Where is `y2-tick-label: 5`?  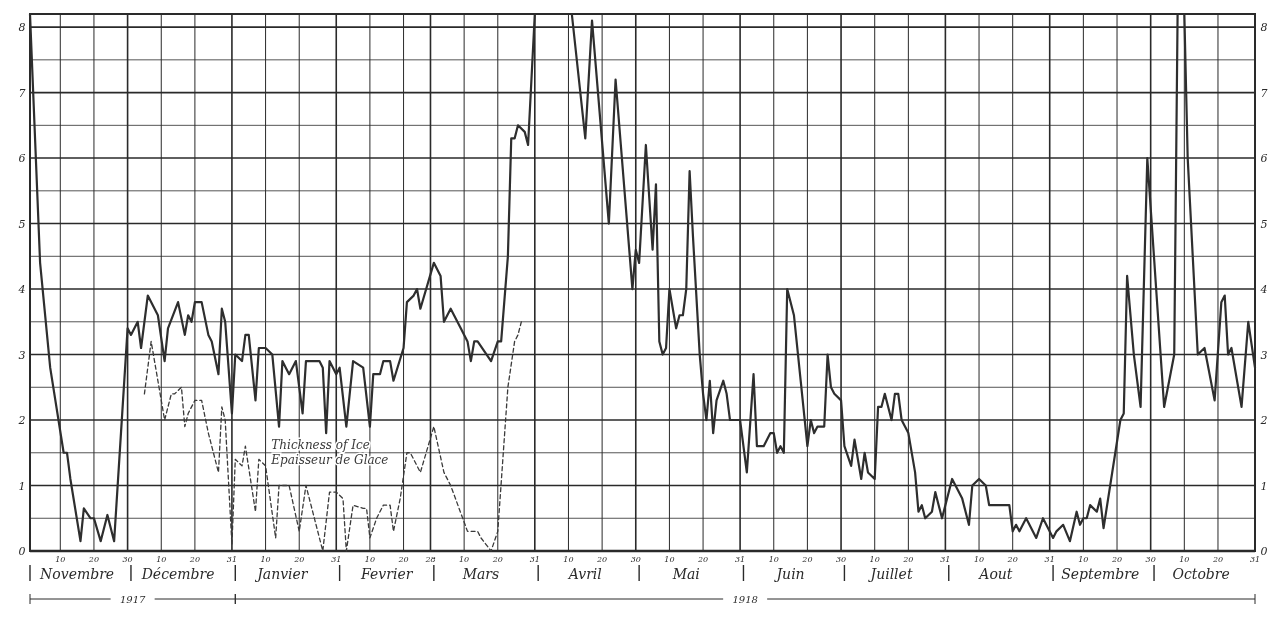
y2-tick-label: 5 is located at coordinates (1264, 224).